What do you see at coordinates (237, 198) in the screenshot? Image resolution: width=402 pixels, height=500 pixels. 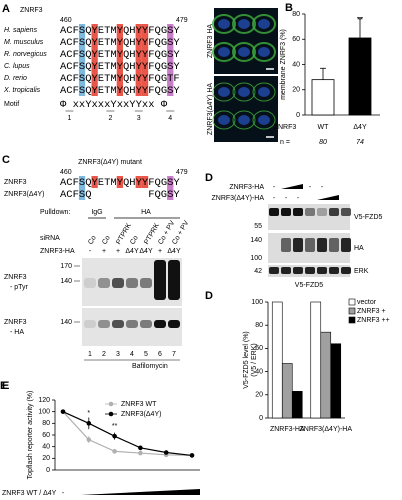 I see `row-name: ZNRF3(Δ4Y)-HA` at bounding box center [237, 198].